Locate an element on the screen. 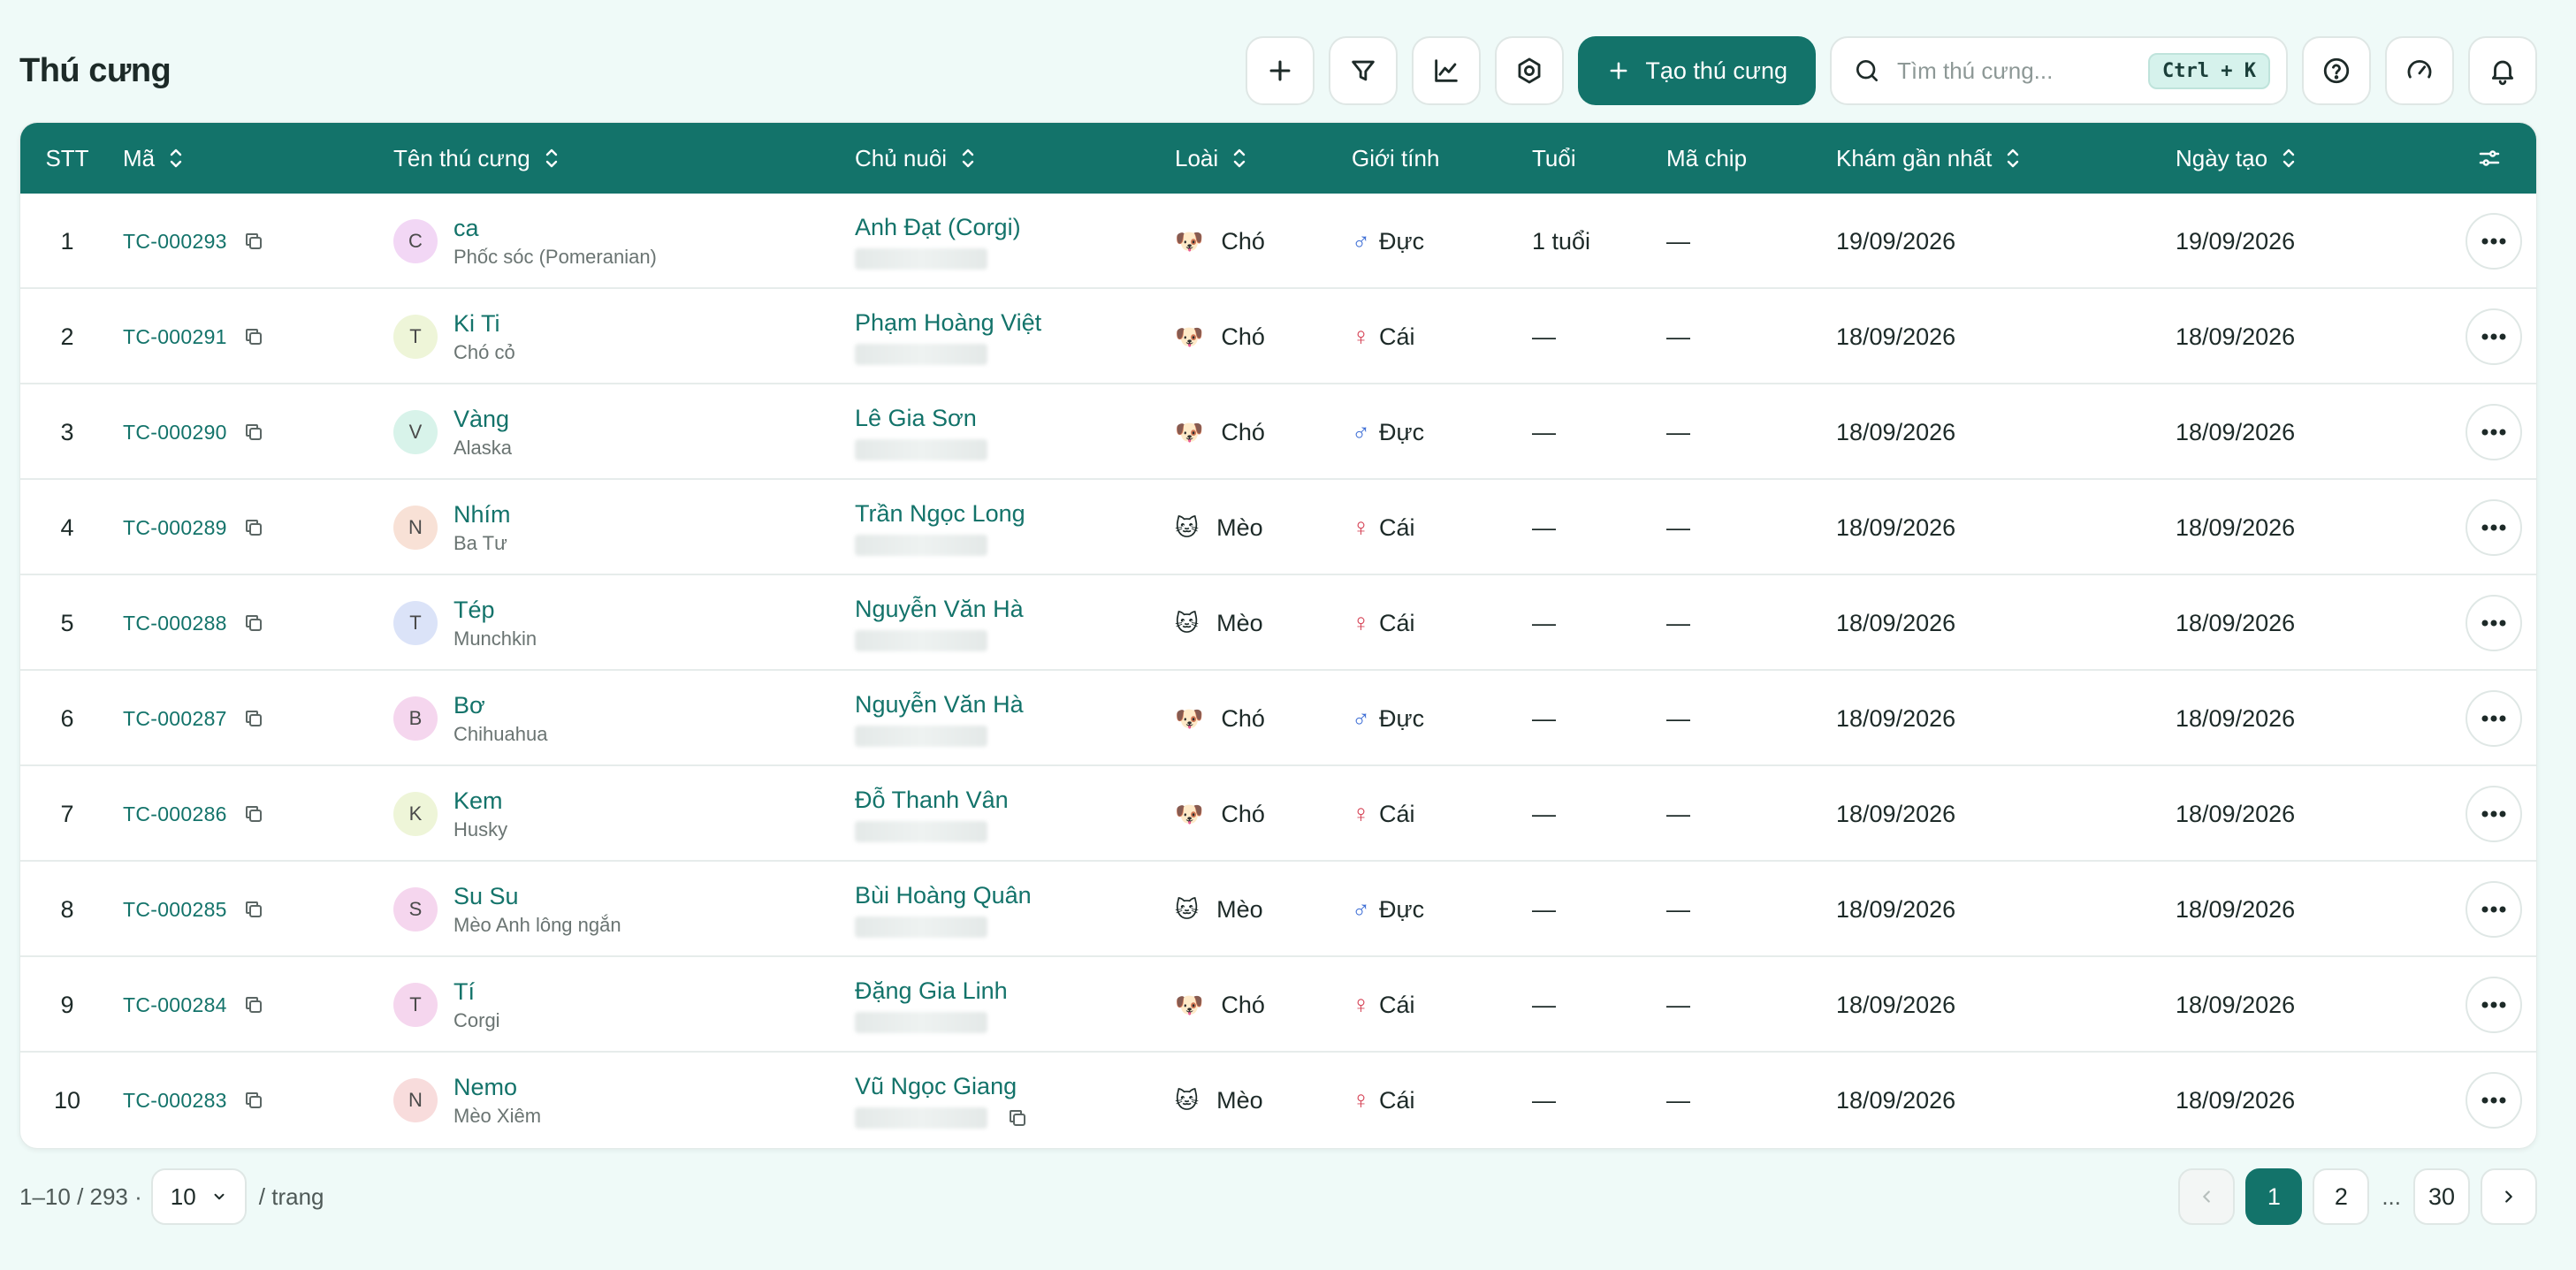  copy-phone-icon is located at coordinates (1017, 1118).